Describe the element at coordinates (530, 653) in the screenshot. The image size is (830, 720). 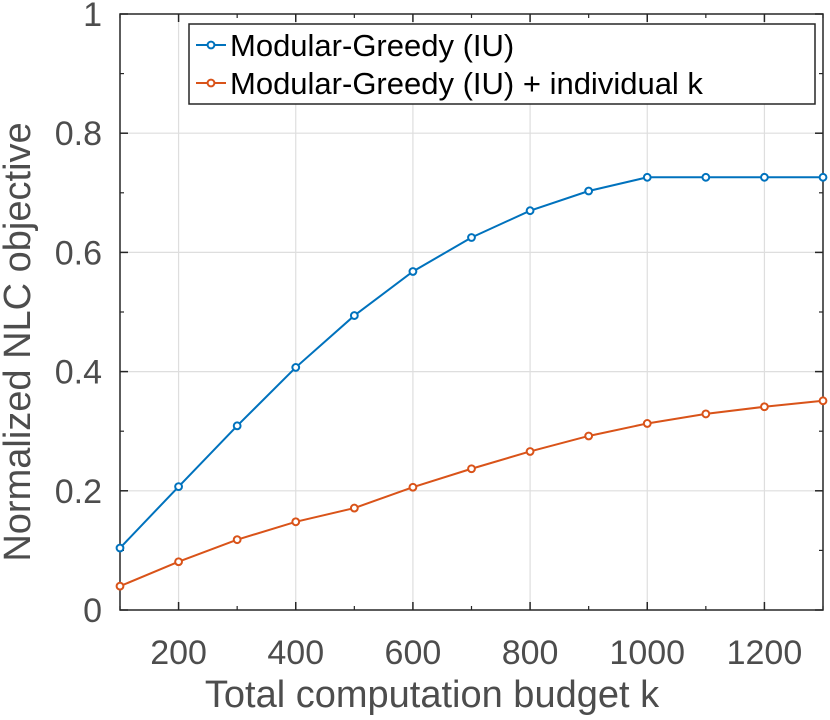
I see `x-tick-label: 800` at that location.